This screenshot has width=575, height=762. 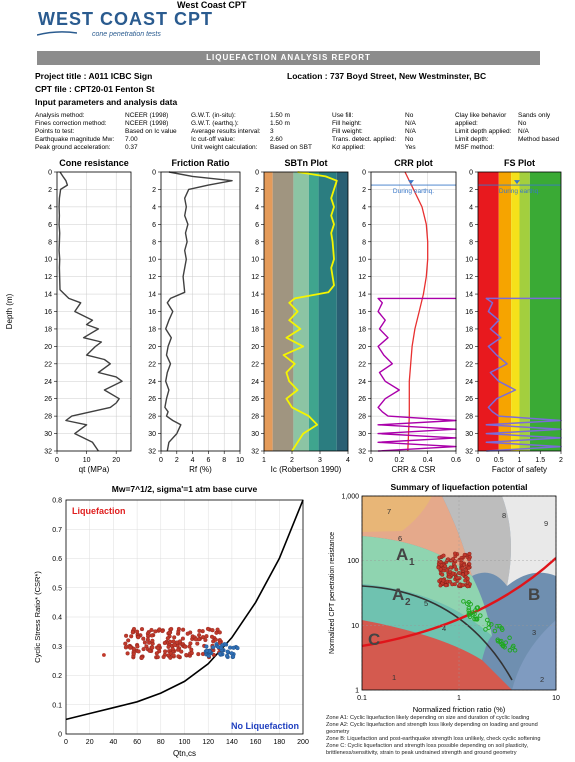 What do you see at coordinates (471, 242) in the screenshot?
I see `y-tick-label: 8` at bounding box center [471, 242].